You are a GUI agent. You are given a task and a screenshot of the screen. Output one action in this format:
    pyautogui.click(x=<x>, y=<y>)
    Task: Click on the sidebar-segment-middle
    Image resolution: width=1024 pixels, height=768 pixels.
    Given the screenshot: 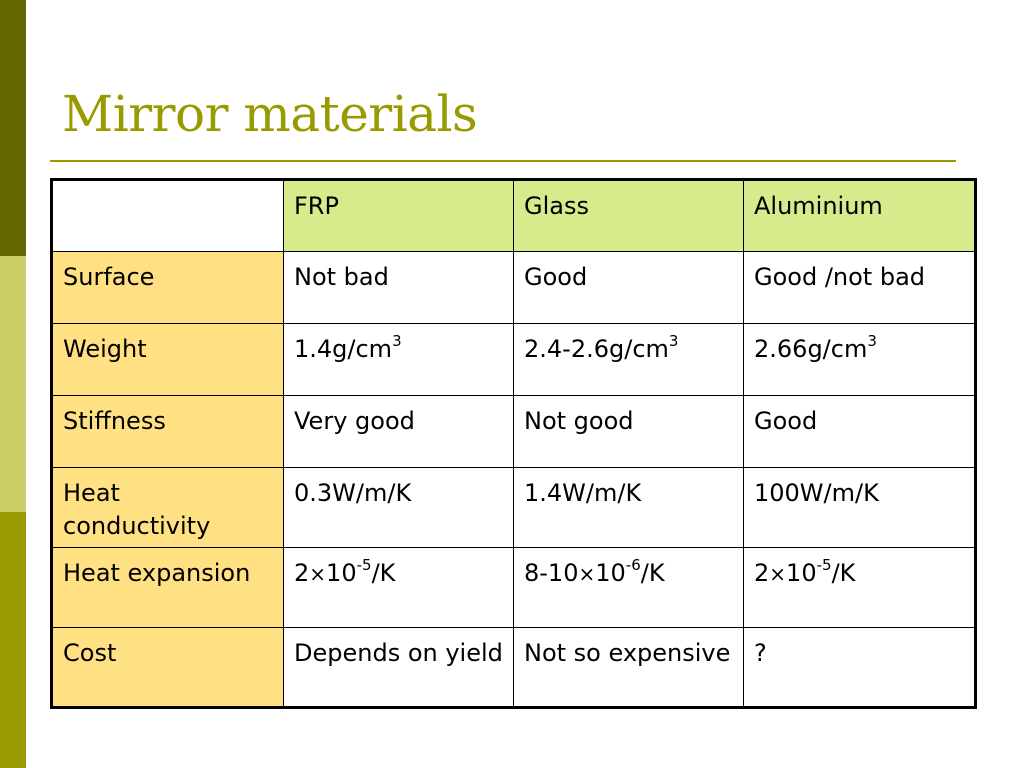 What is the action you would take?
    pyautogui.click(x=13, y=384)
    